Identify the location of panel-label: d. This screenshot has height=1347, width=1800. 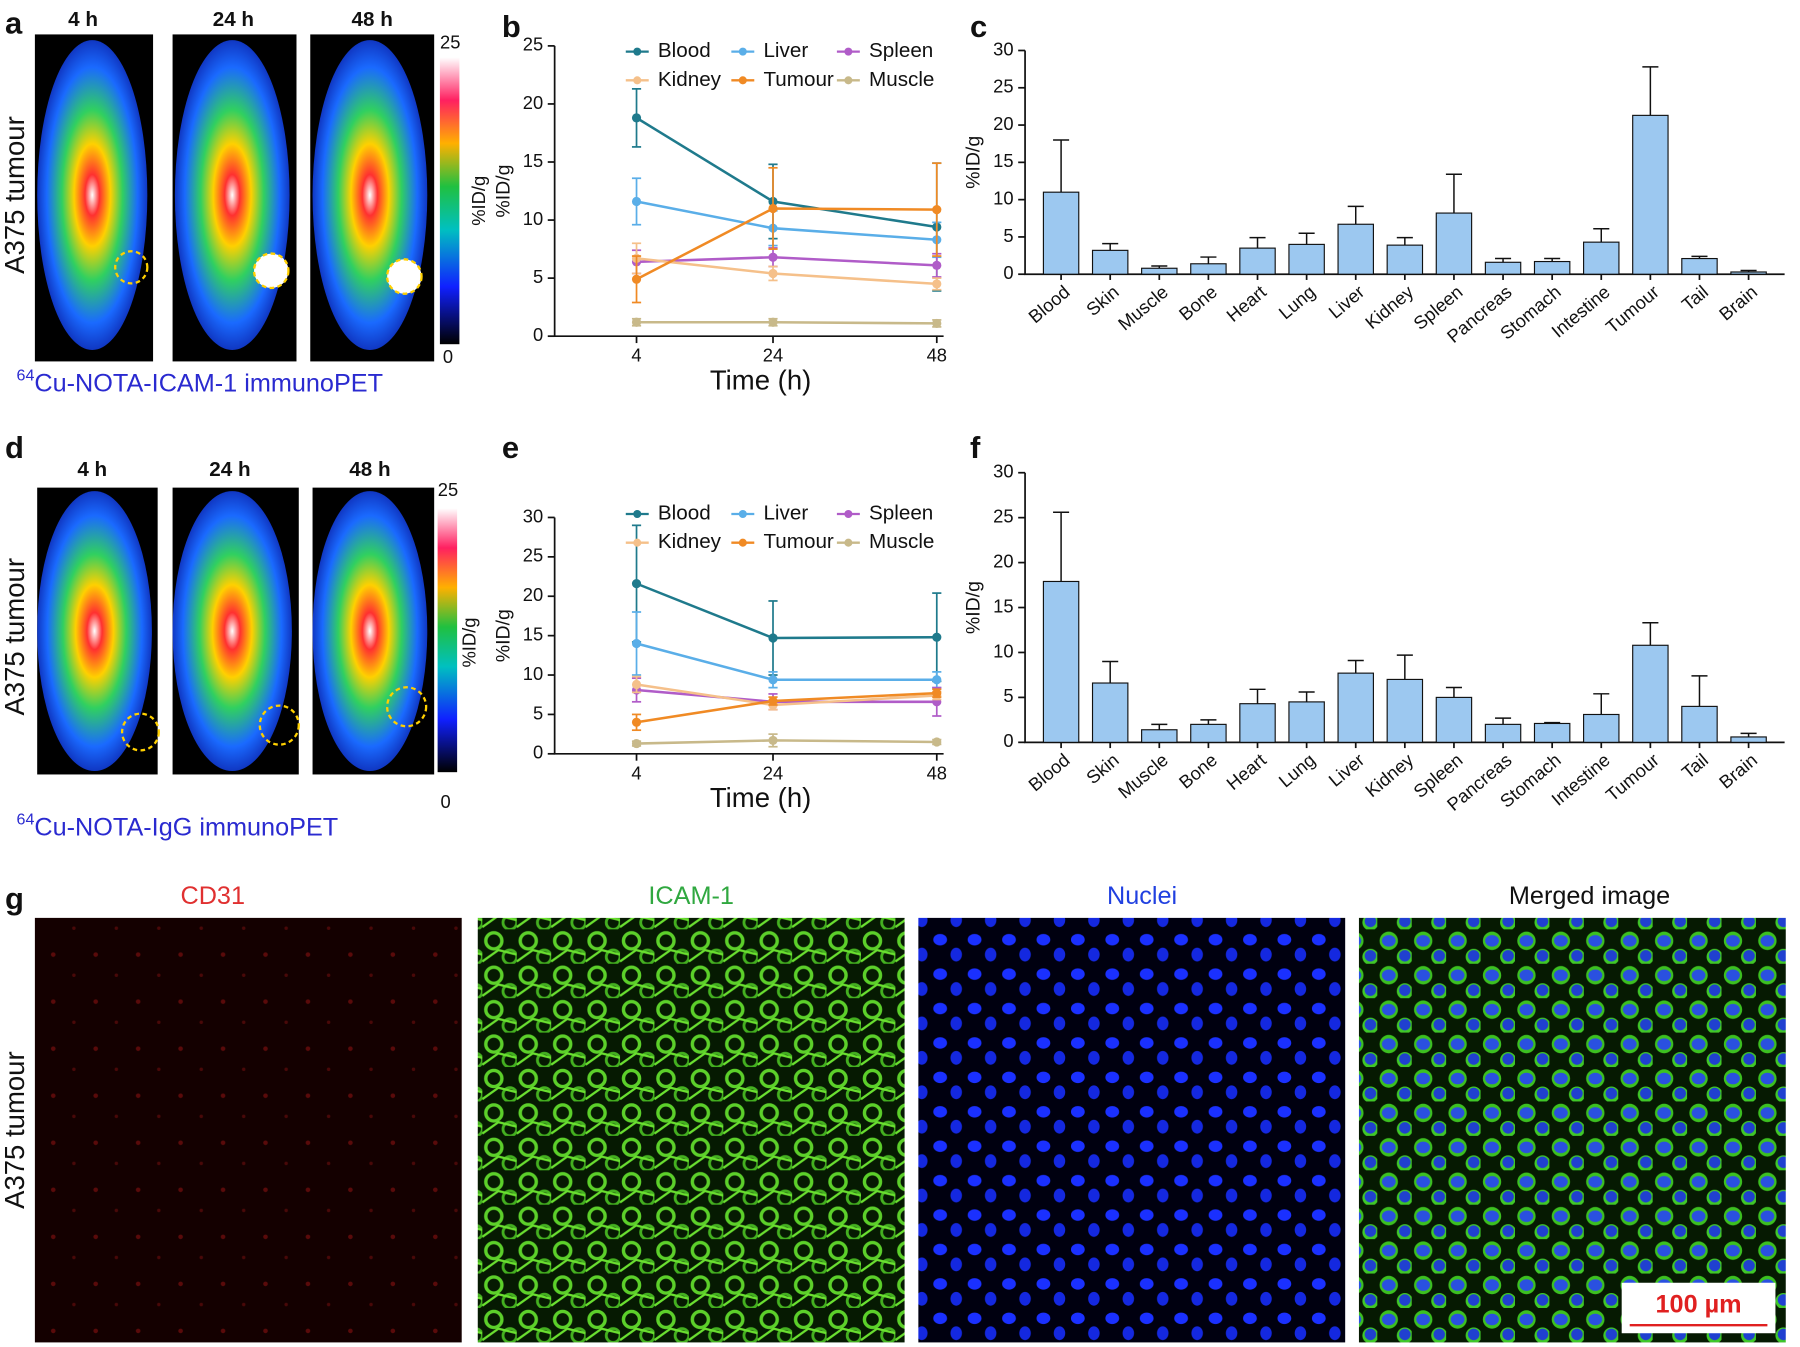
(14, 447).